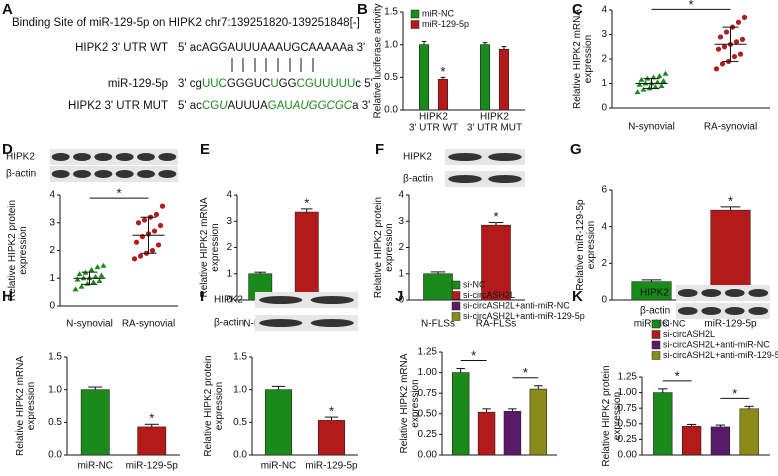 This screenshot has height=476, width=778. I want to click on legend-label: miR-NC, so click(438, 13).